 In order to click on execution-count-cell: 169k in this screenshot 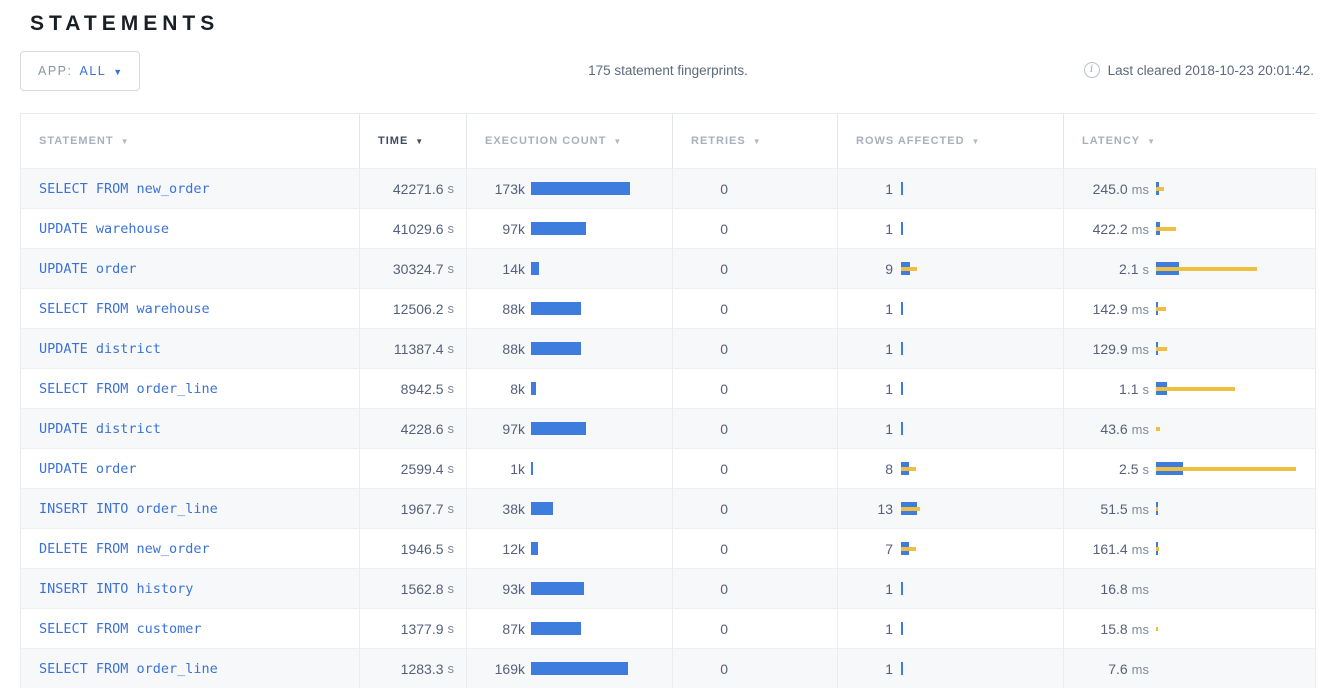, I will do `click(570, 668)`.